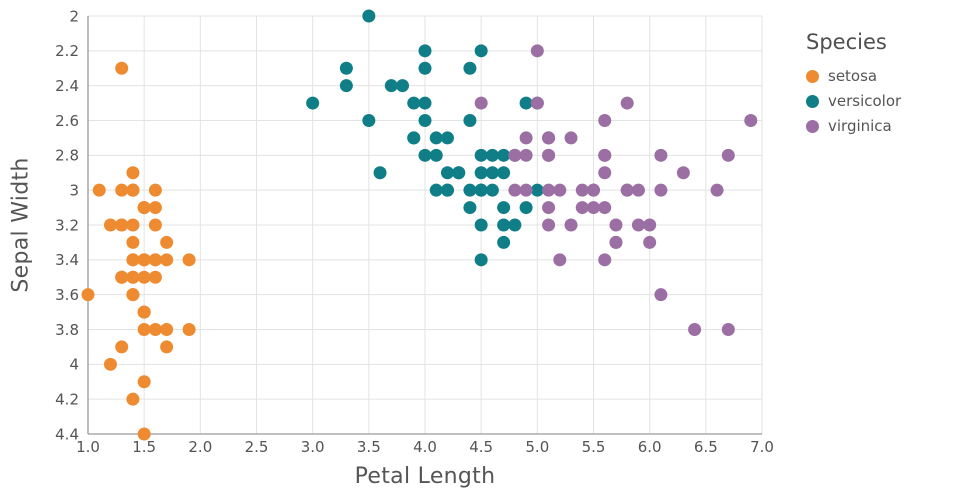 This screenshot has width=960, height=500. I want to click on legend-item-setosa: setosa, so click(881, 76).